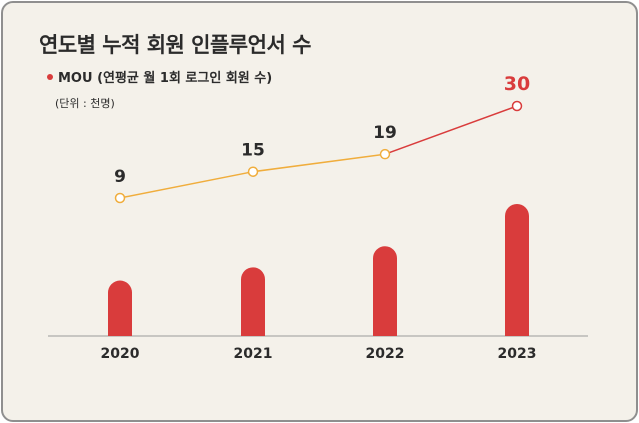 Image resolution: width=639 pixels, height=423 pixels. I want to click on legend: MOU (연평균 월 1회 로그인 회원 수), so click(159, 76).